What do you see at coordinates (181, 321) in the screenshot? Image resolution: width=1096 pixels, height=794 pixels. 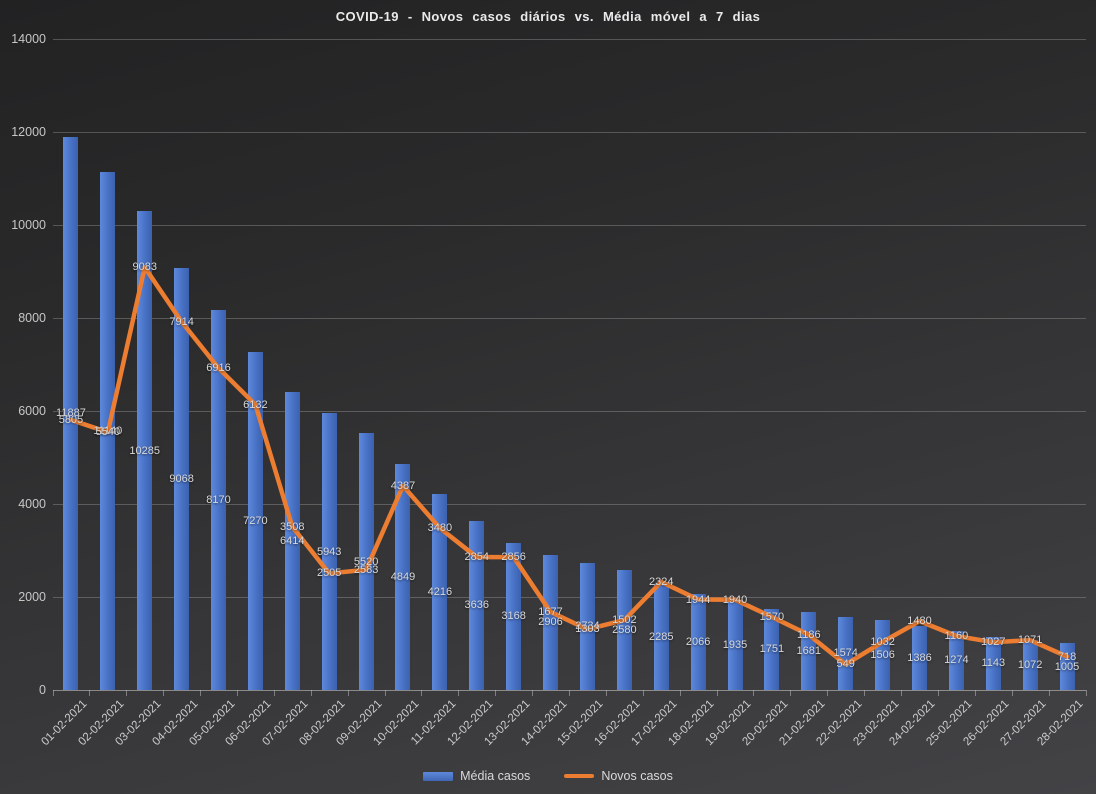 I see `line-value-label: 7914` at bounding box center [181, 321].